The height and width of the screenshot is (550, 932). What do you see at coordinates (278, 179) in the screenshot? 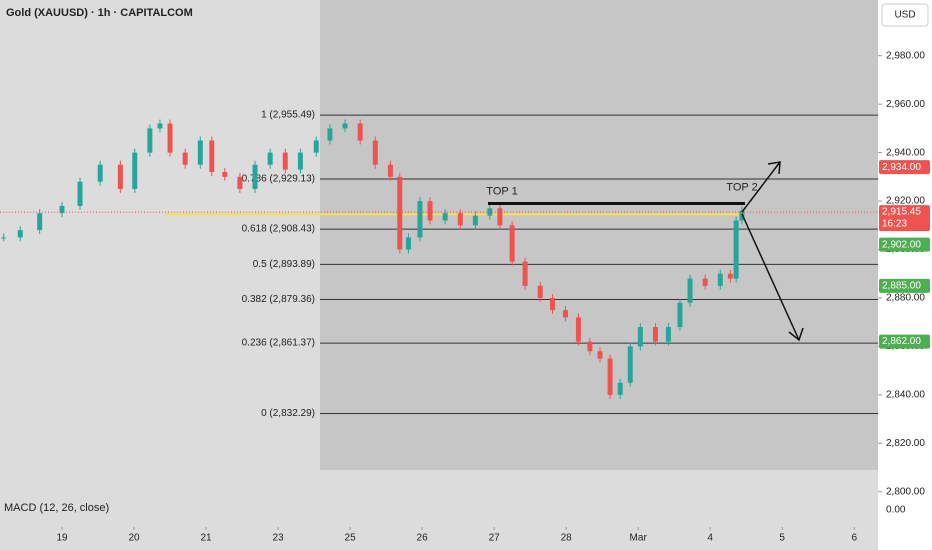
I see `fib-label: 0.786 (2,929.13)` at bounding box center [278, 179].